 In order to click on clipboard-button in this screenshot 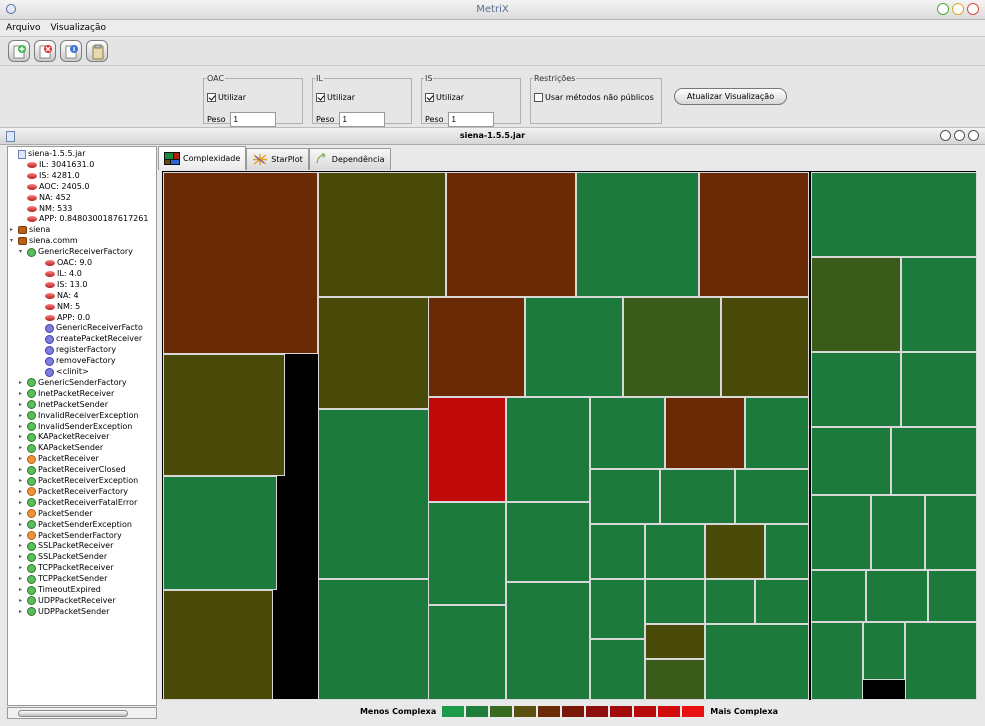, I will do `click(97, 51)`.